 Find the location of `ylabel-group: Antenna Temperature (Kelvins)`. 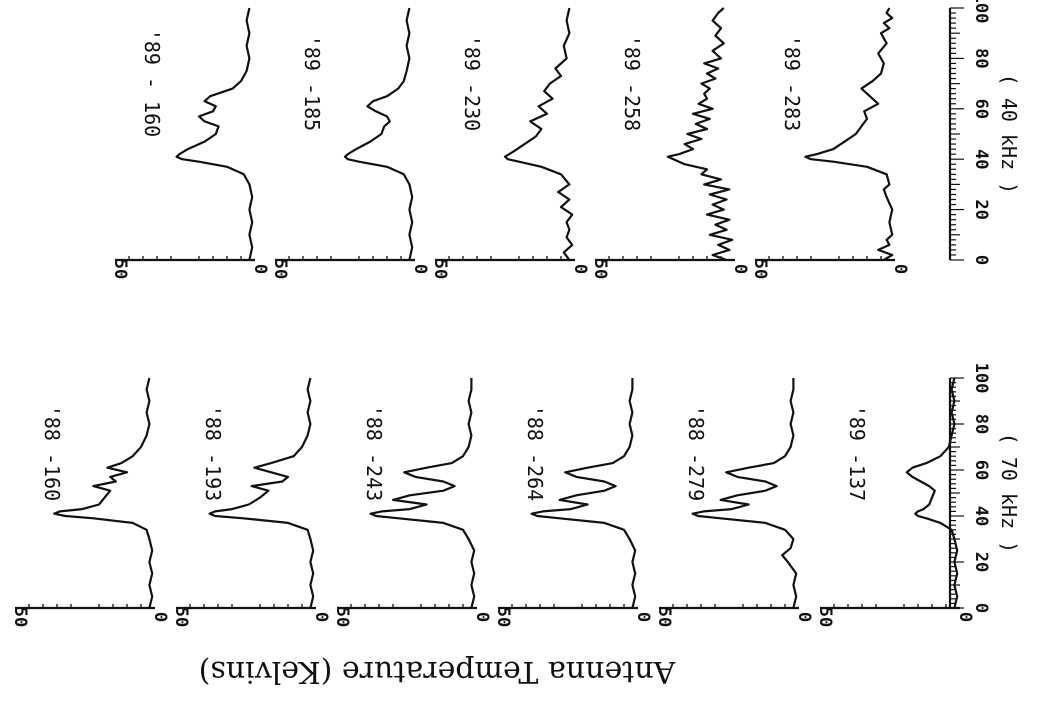

ylabel-group: Antenna Temperature (Kelvins) is located at coordinates (438, 671).